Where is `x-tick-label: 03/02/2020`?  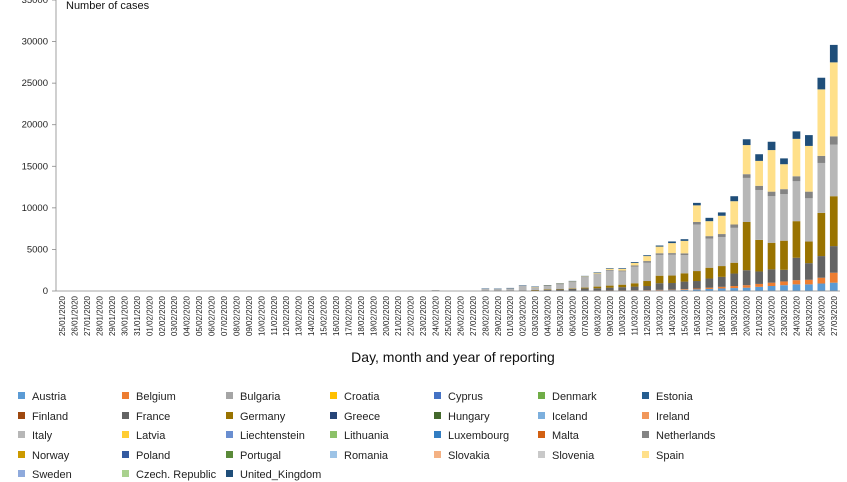 x-tick-label: 03/02/2020 is located at coordinates (174, 315).